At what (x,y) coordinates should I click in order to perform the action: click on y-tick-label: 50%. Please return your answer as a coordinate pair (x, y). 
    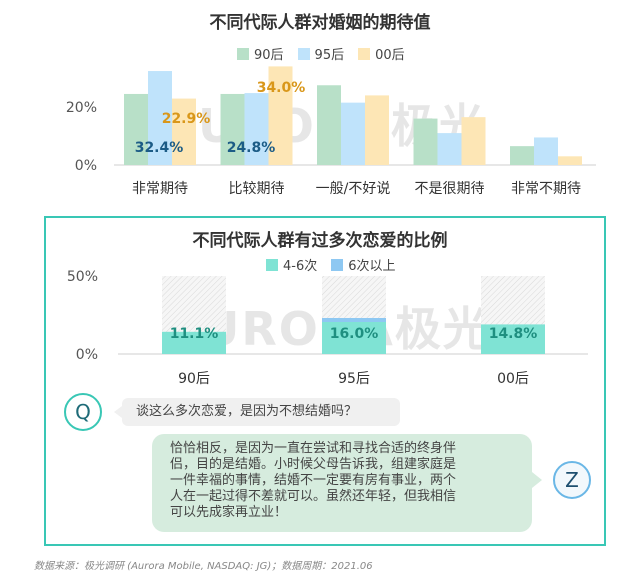
    Looking at the image, I should click on (82, 277).